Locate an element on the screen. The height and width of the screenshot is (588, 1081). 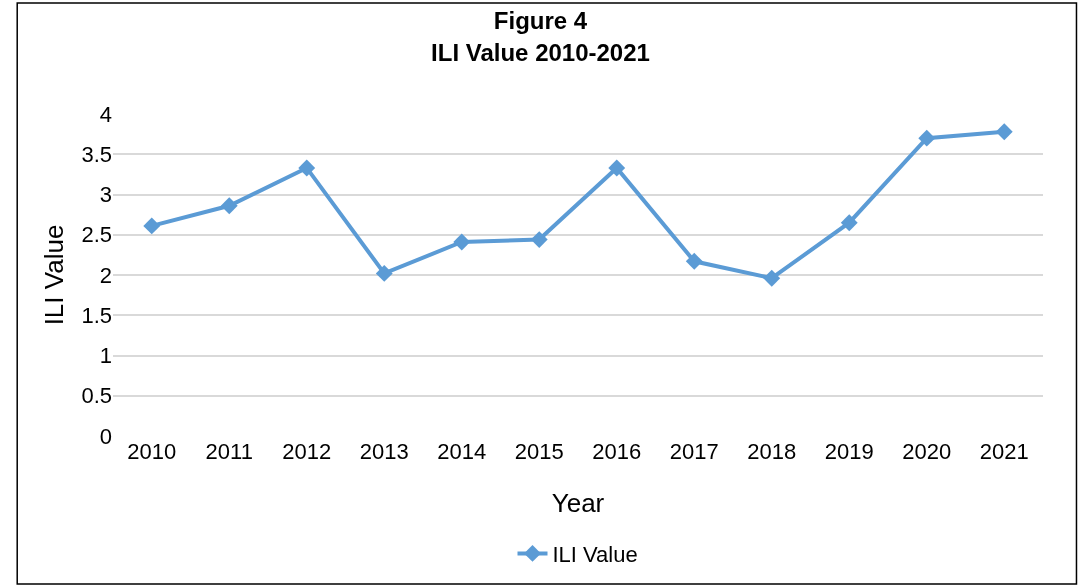
x-tick-label: 2017 is located at coordinates (694, 451).